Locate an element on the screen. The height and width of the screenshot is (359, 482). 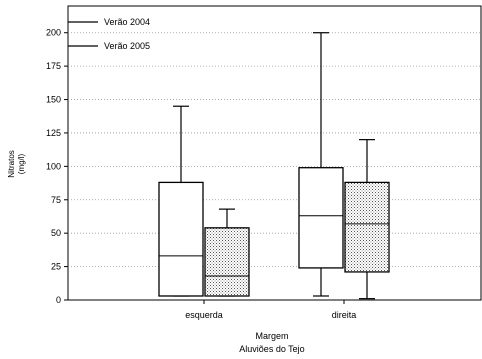
y-axis-ticks: 0 25 50 75 100 125 150 175 200 is located at coordinates (57, 166).